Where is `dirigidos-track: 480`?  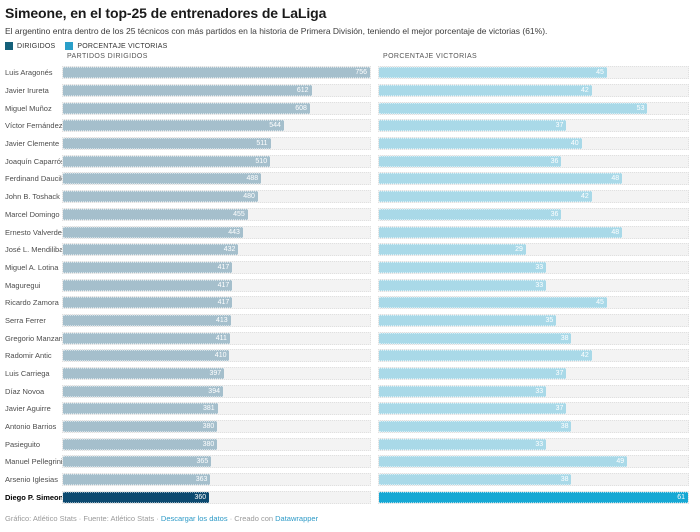 dirigidos-track: 480 is located at coordinates (216, 197).